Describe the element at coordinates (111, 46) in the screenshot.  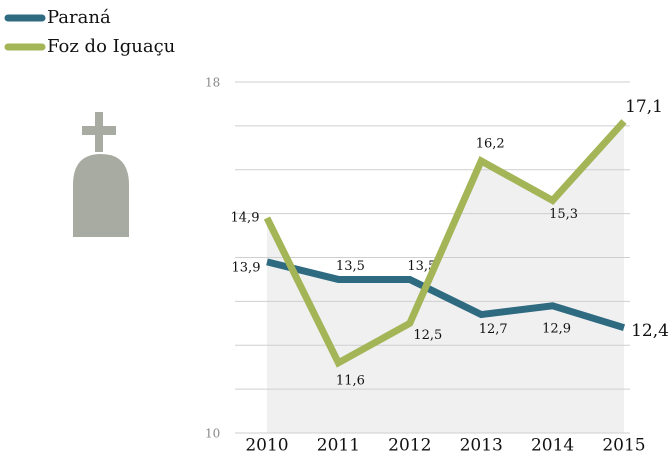
I see `legend-label: Foz do Iguaçu` at that location.